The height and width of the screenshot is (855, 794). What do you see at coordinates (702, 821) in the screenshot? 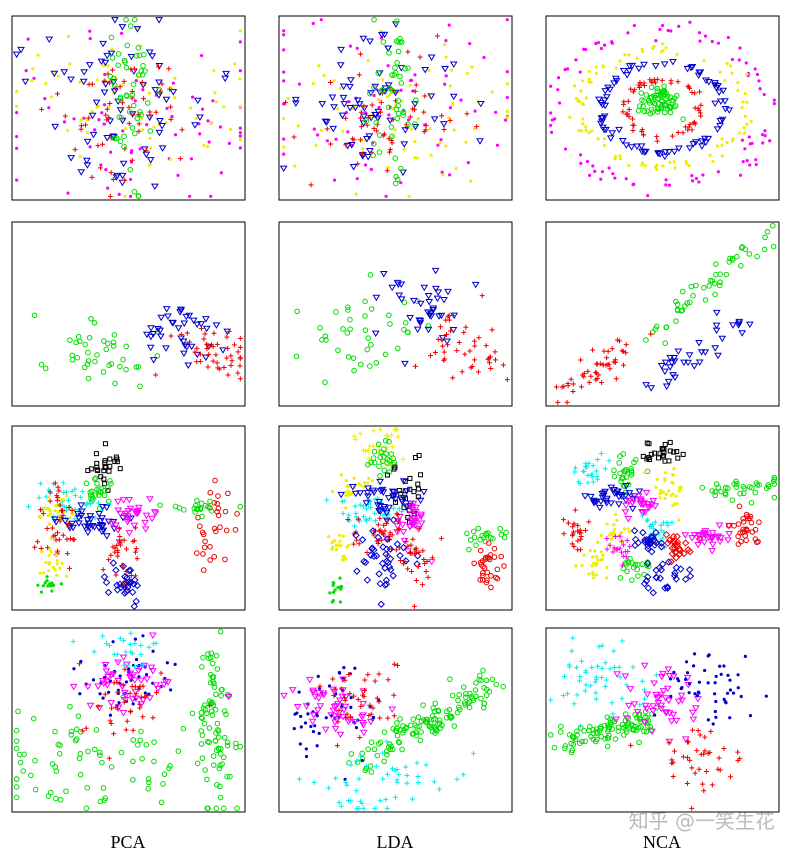
I see `watermark: 知乎 @一笑生花` at bounding box center [702, 821].